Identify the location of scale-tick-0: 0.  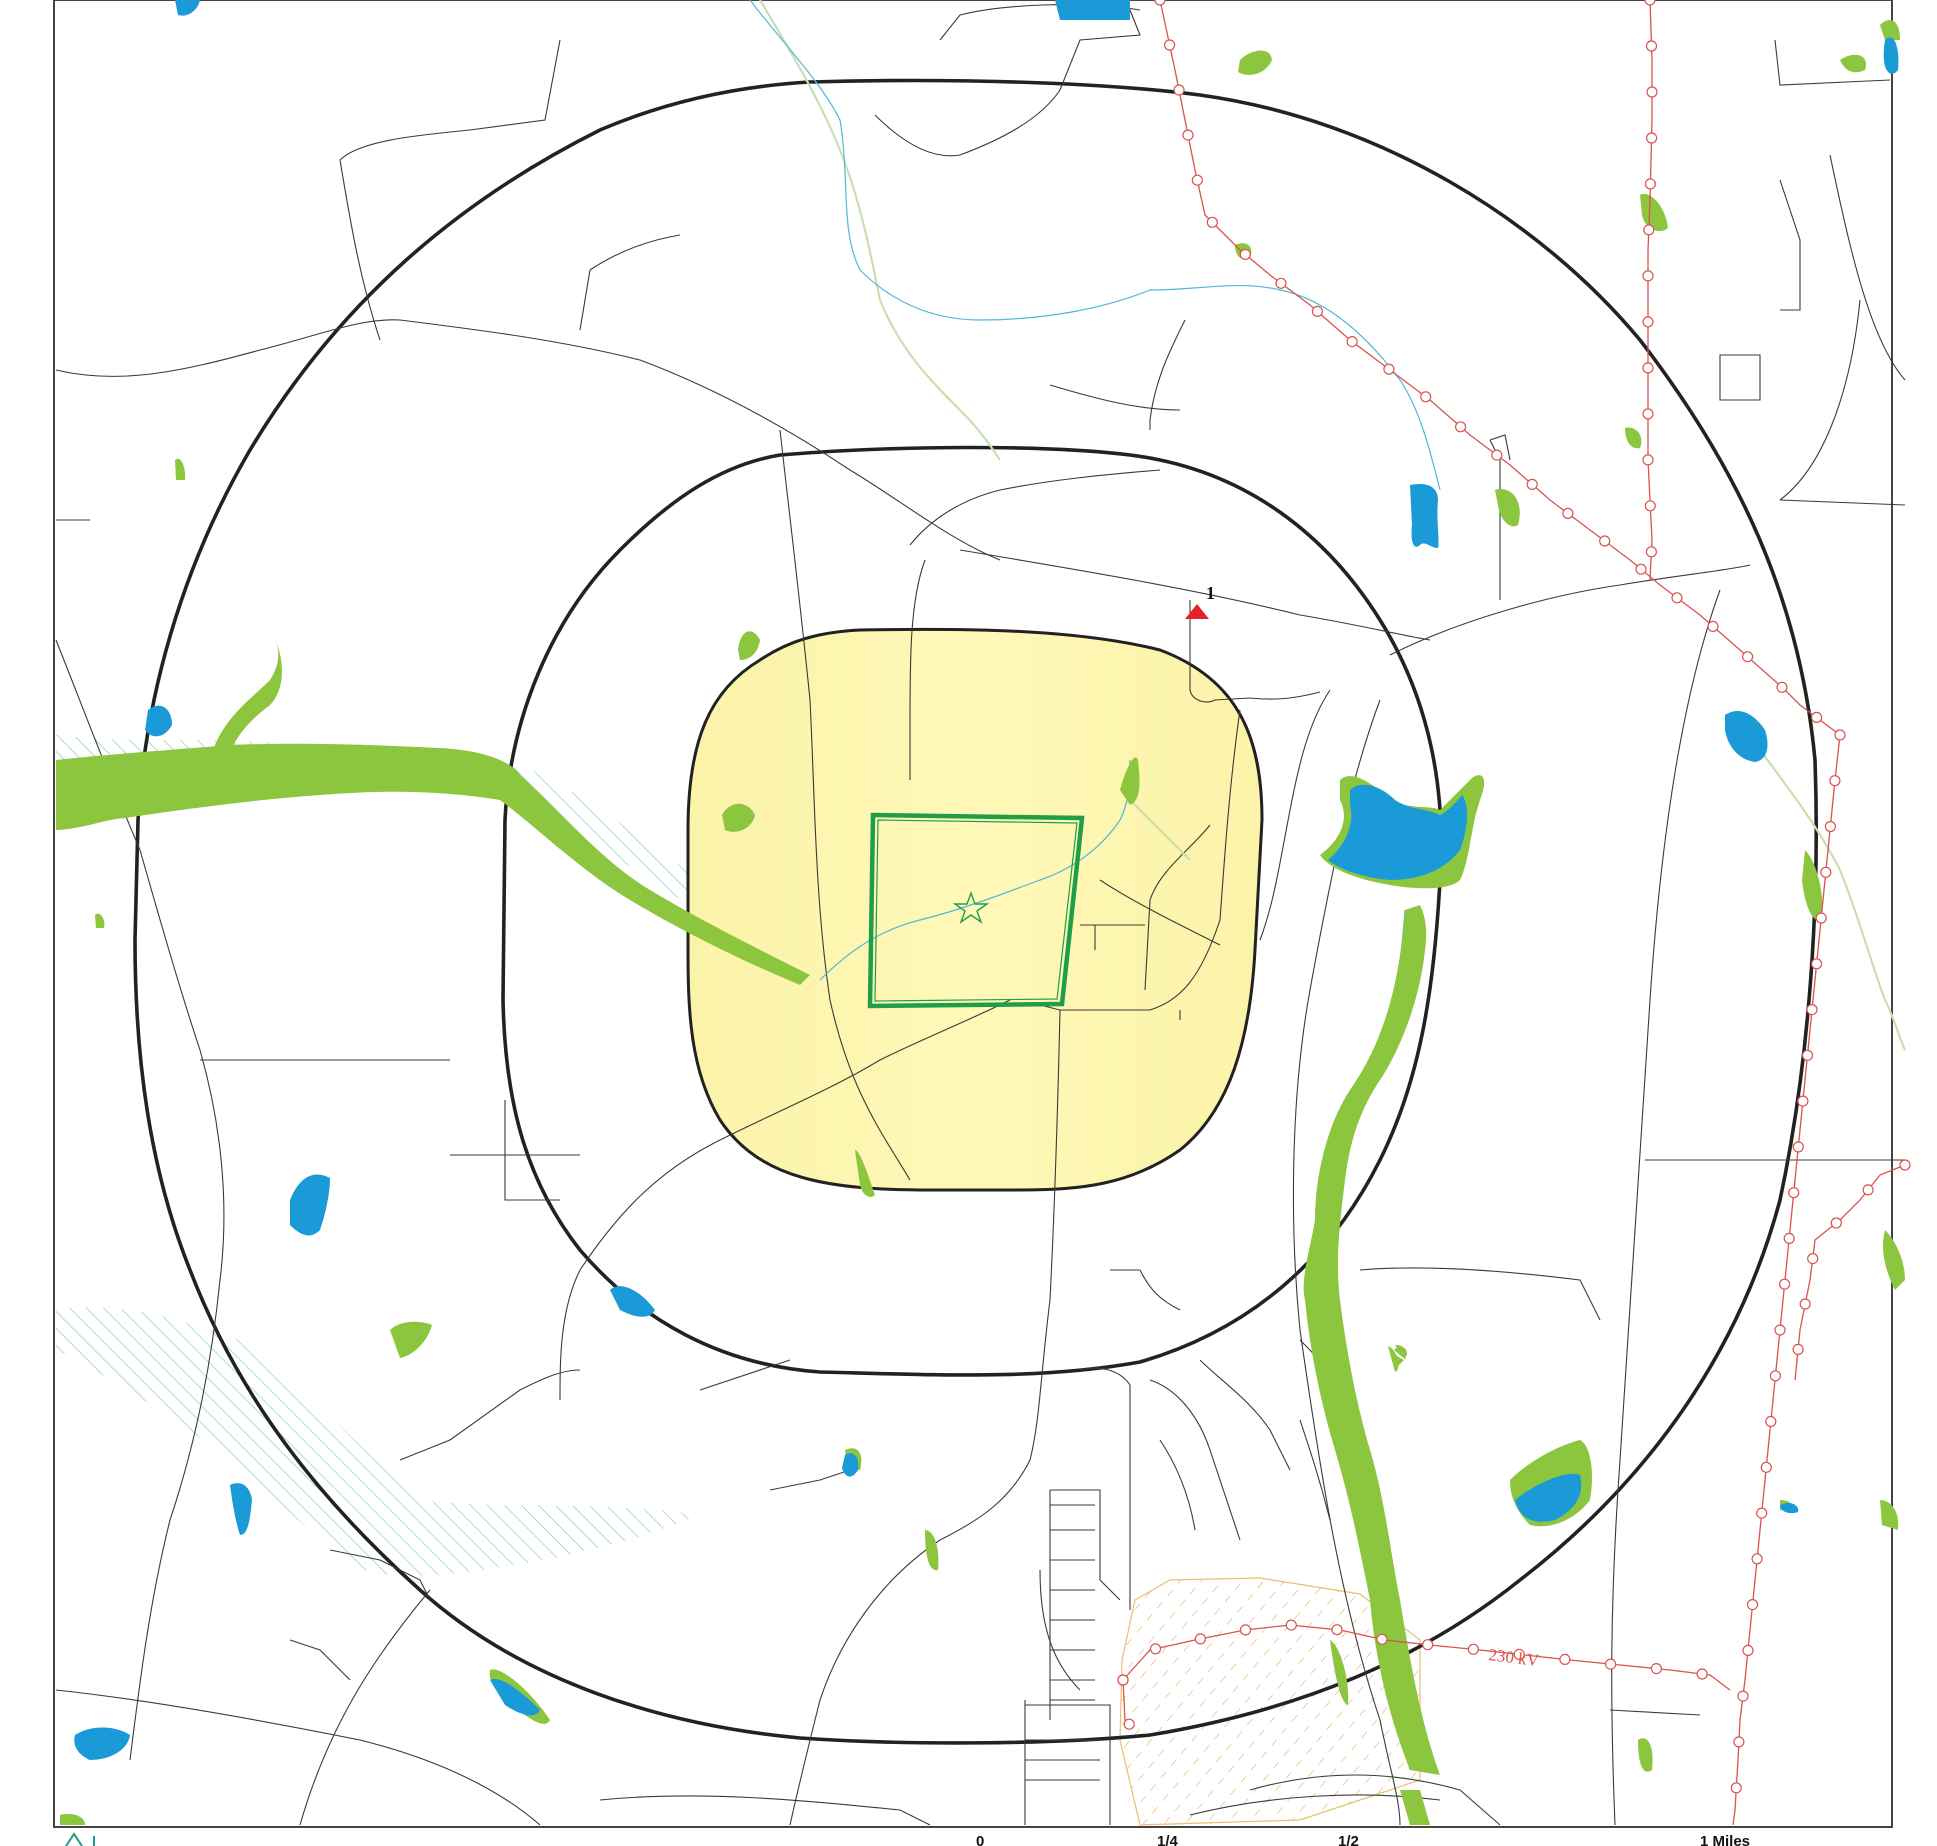
(980, 1839).